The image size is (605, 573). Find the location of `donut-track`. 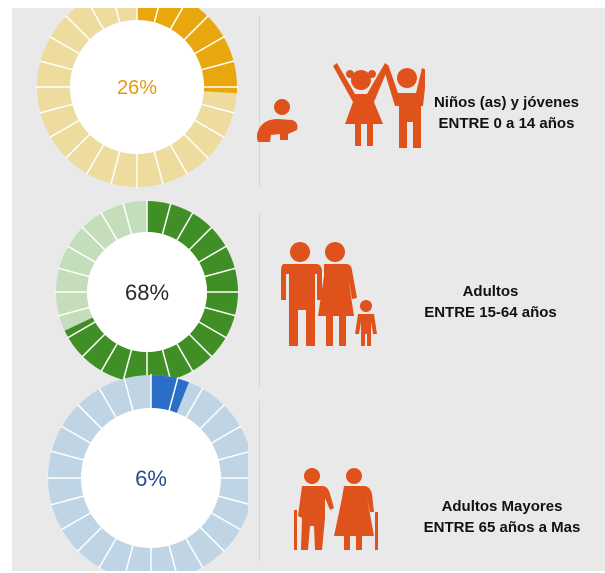

donut-track is located at coordinates (136, 97).